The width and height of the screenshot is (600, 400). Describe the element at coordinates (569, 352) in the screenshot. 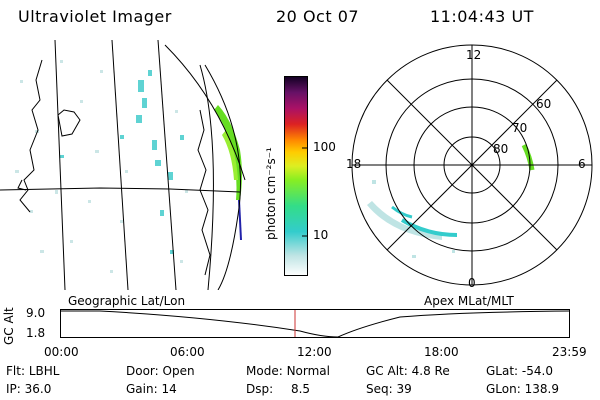

I see `altitude-xtick-2359: 23:59` at that location.